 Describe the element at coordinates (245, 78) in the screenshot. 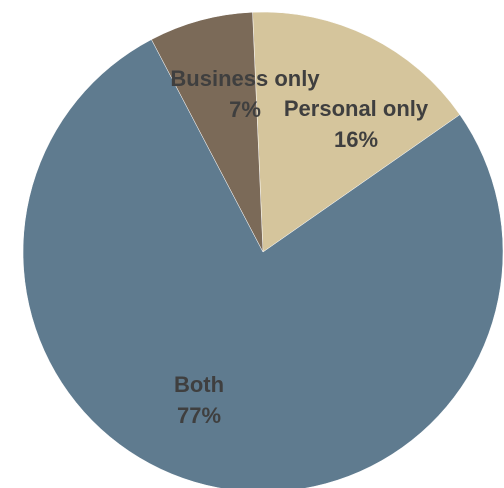

I see `data-label-business-only: Business only` at that location.